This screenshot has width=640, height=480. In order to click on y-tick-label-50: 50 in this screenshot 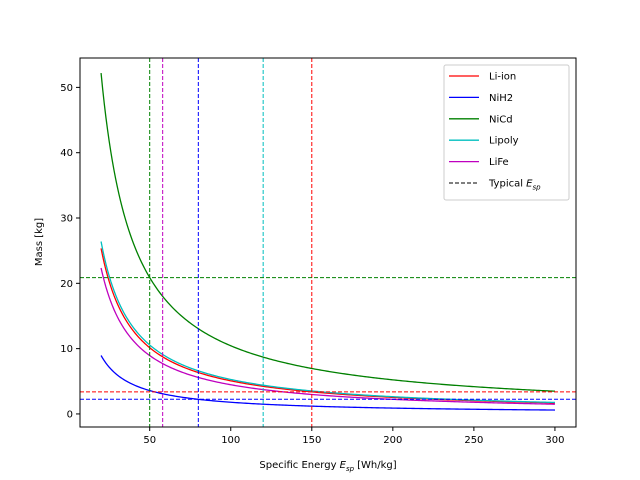, I will do `click(66, 88)`.